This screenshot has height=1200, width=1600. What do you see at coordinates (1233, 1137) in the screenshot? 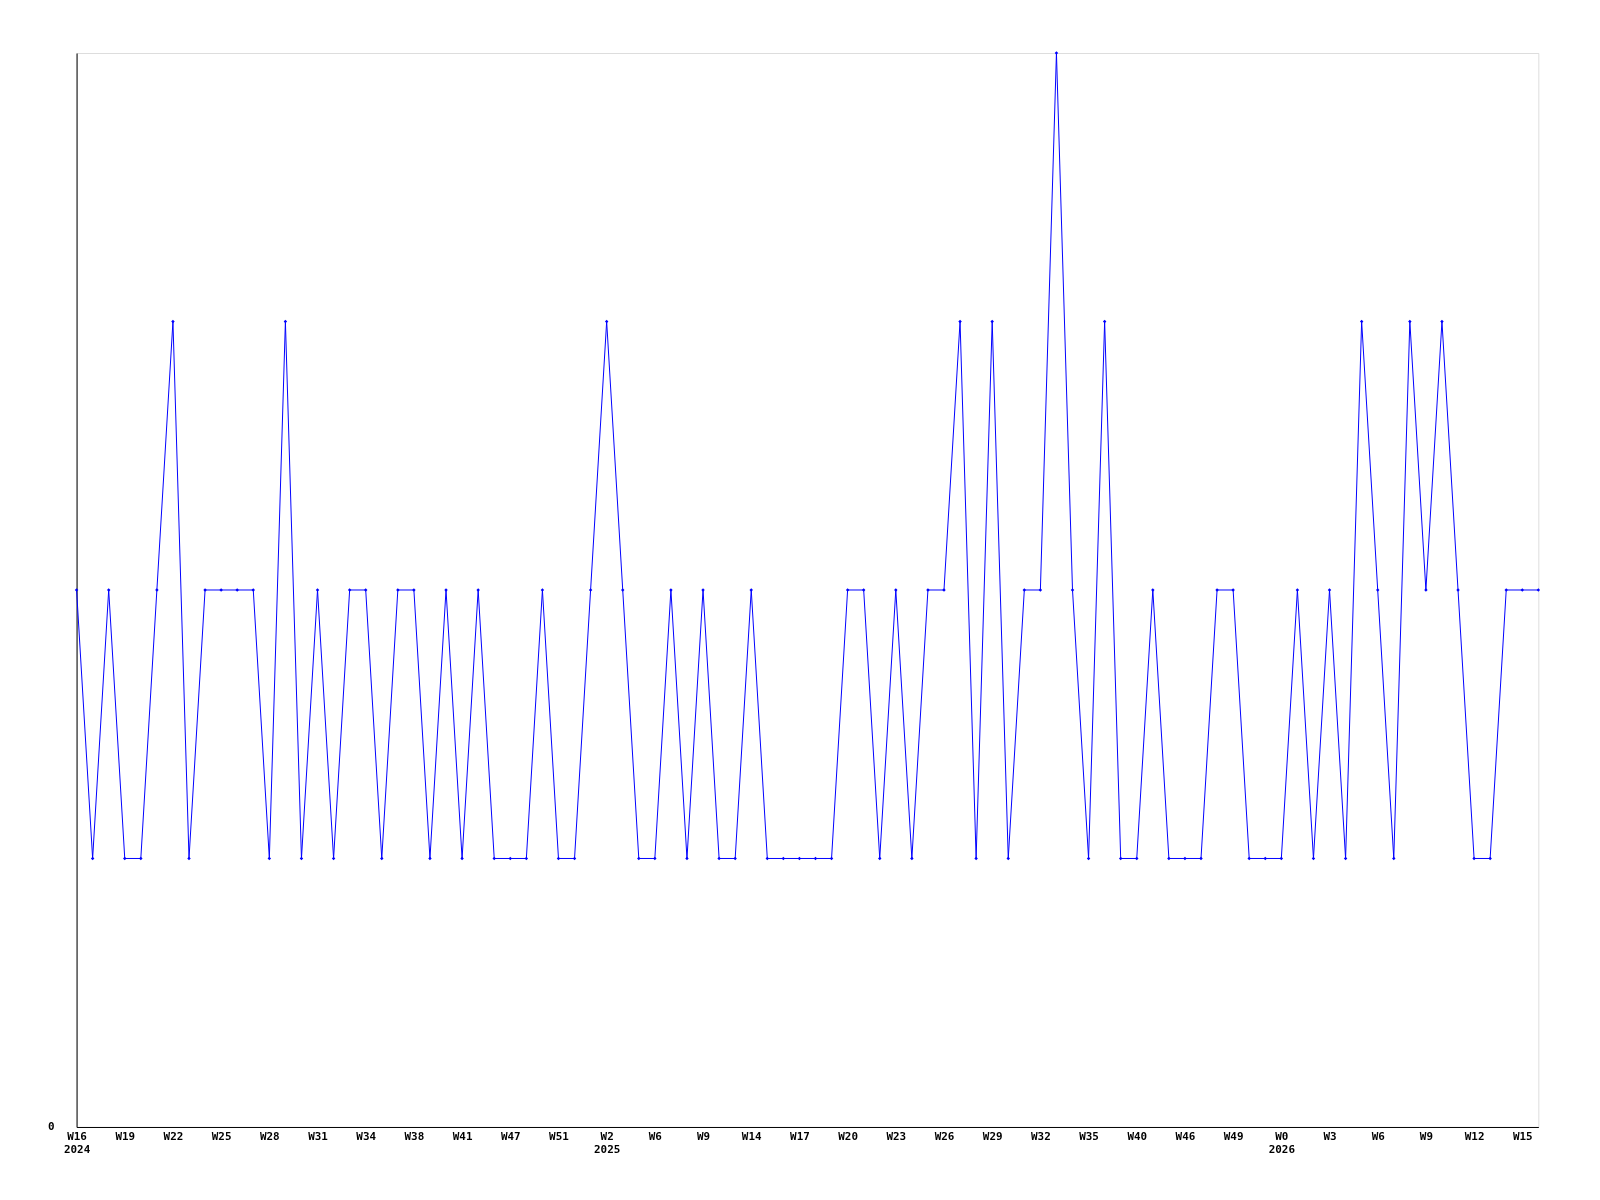
I see `x-tick-label: W49` at bounding box center [1233, 1137].